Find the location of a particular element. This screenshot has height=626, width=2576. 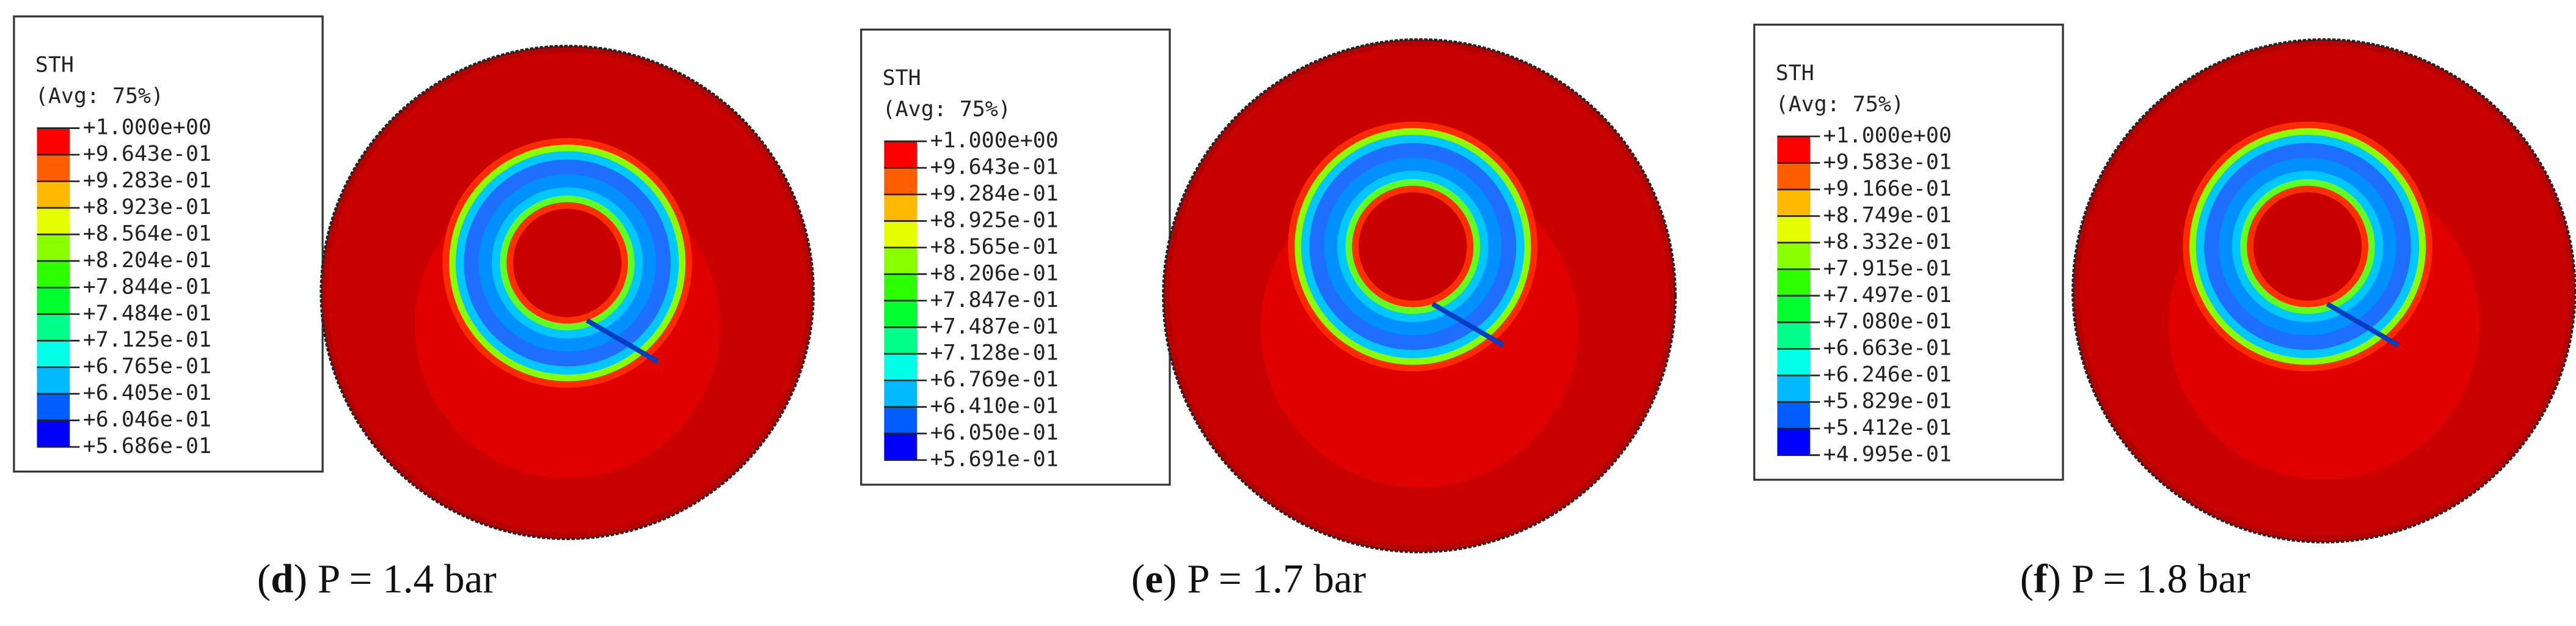

legend-label: +9.166e-01 is located at coordinates (1888, 189).